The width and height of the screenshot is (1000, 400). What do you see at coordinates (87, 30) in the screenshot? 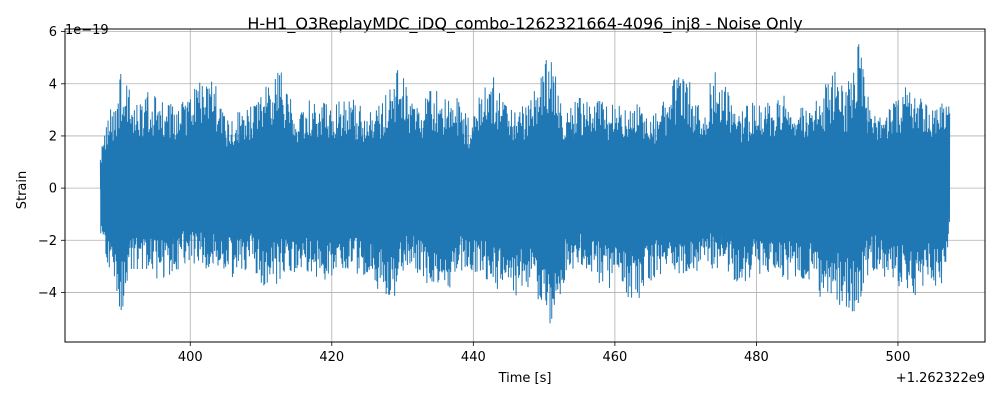
I see `y-scale-label: 1e−19` at bounding box center [87, 30].